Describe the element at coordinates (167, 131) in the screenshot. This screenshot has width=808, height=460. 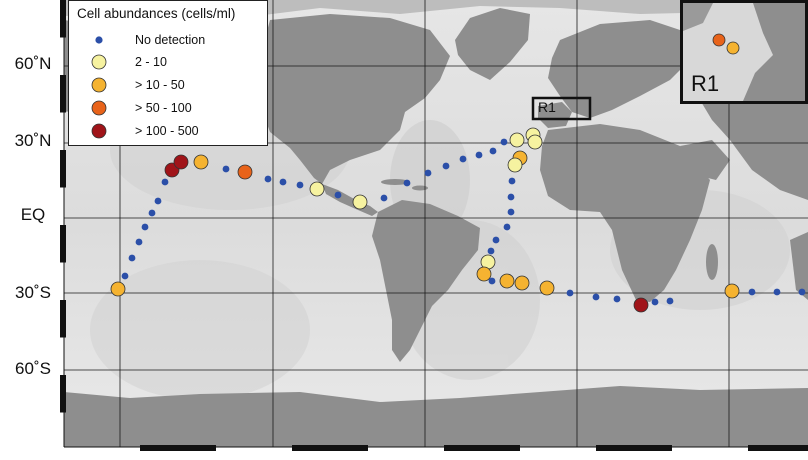
I see `legend-label: > 100 - 500` at that location.